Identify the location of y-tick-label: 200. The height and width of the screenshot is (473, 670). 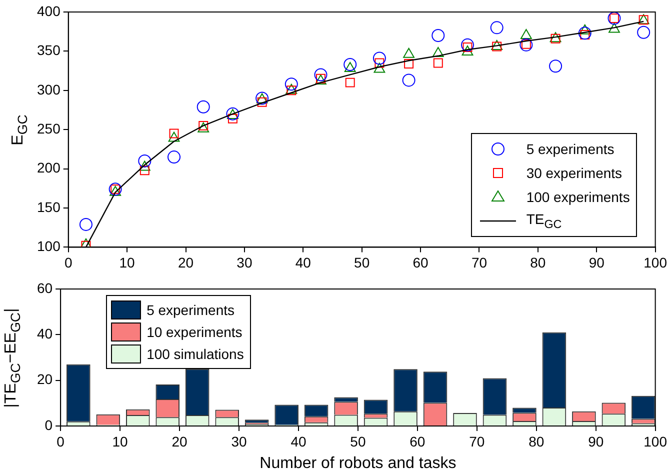
(49, 168).